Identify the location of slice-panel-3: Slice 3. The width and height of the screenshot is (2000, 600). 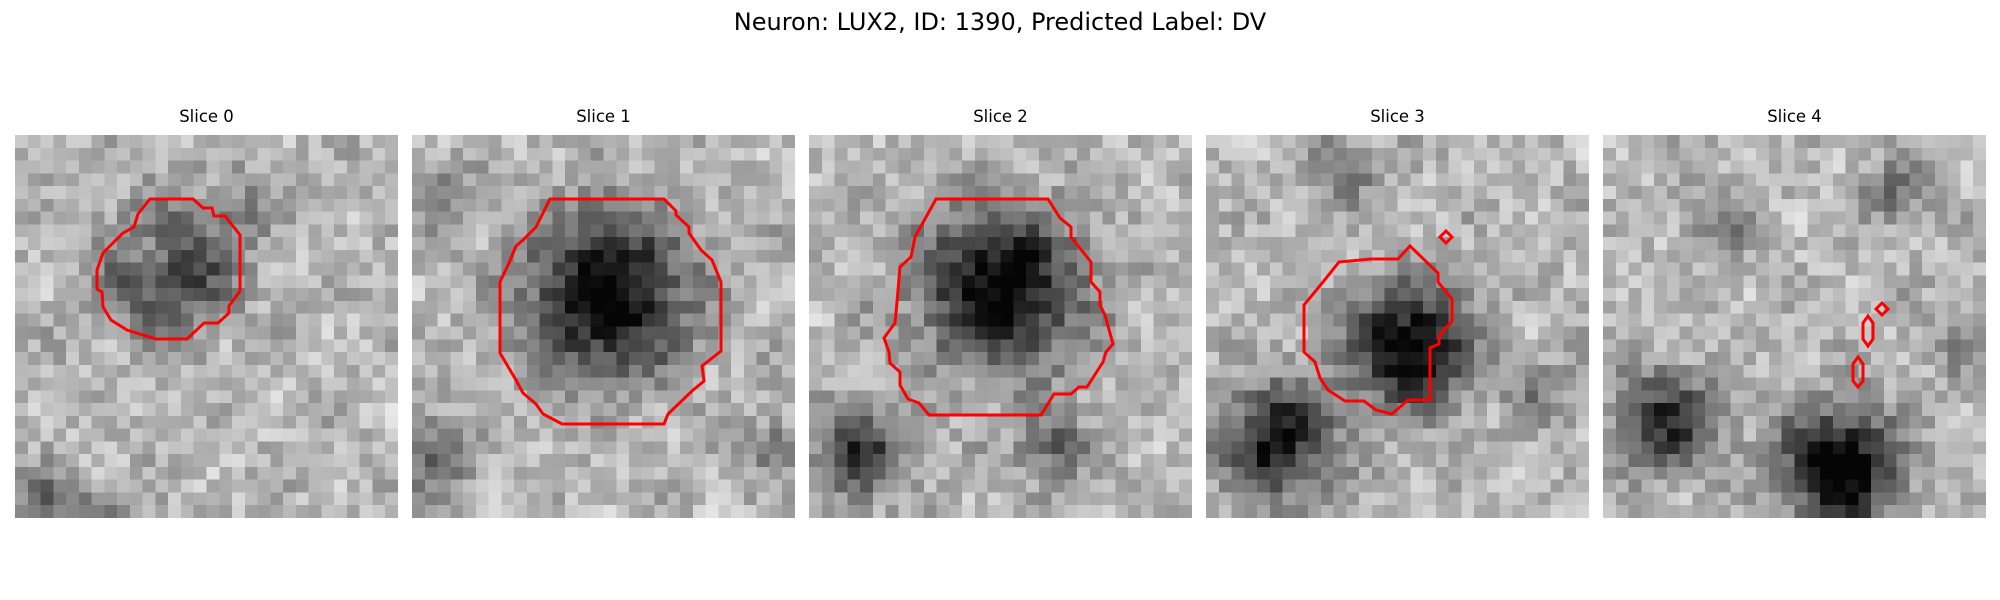
(1397, 312).